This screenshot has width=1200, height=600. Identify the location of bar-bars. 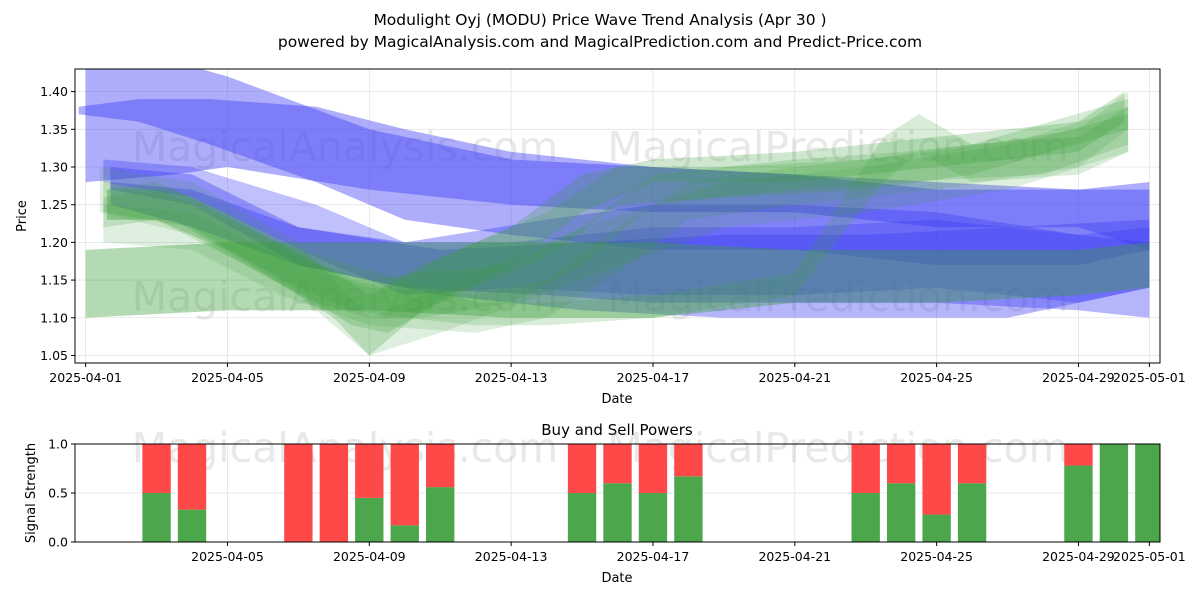
(651, 493).